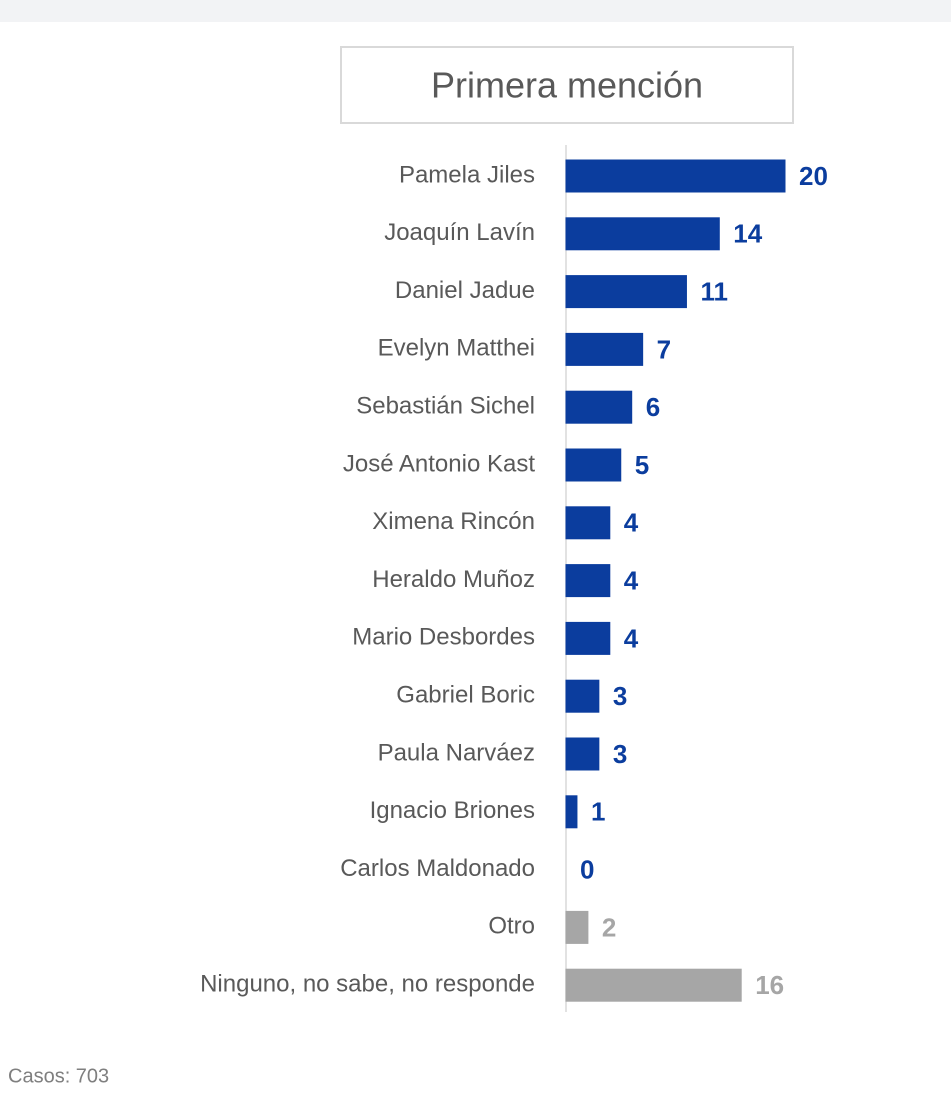 This screenshot has width=951, height=1111. Describe the element at coordinates (747, 234) in the screenshot. I see `value-label: 14` at that location.